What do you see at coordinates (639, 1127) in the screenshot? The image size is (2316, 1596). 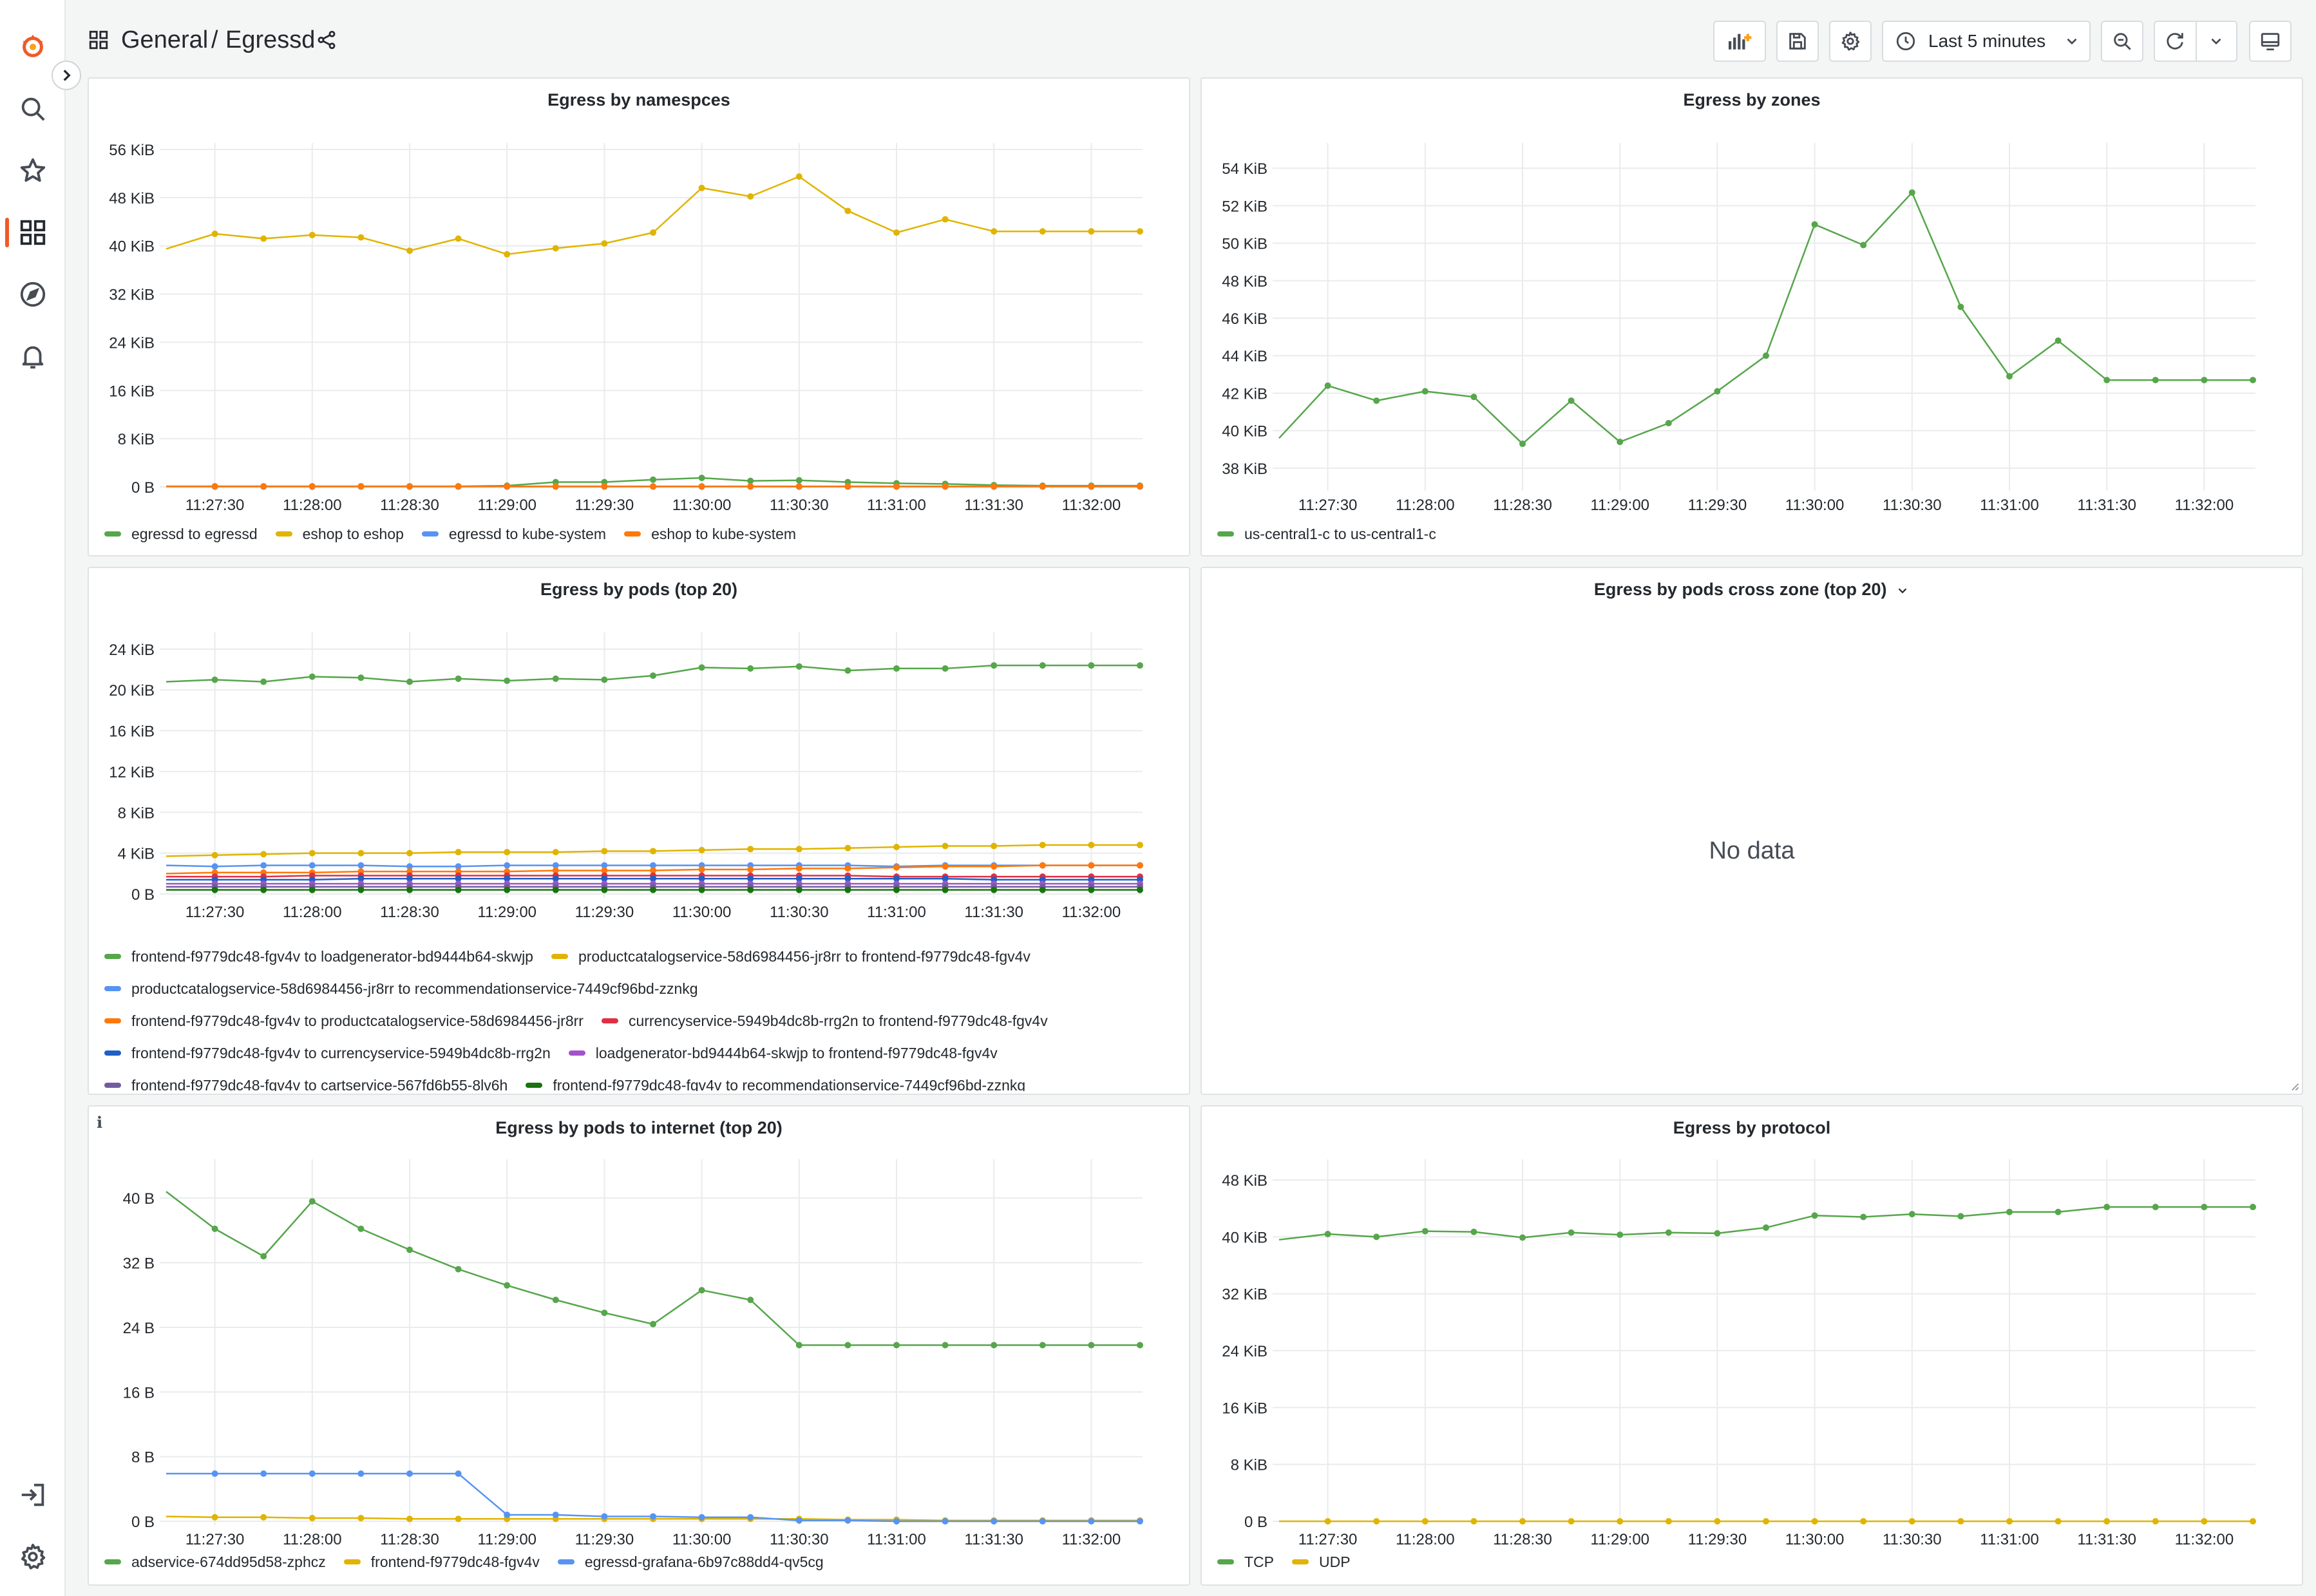 I see `panel-title: Egress by pods to internet (top 20)` at bounding box center [639, 1127].